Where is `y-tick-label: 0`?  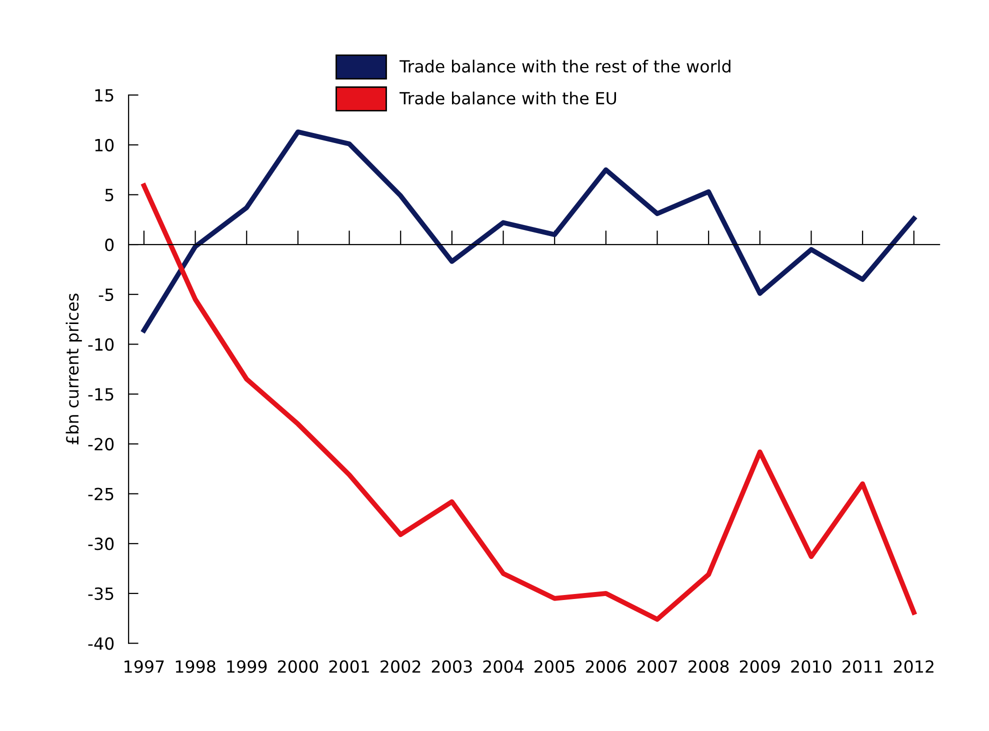
y-tick-label: 0 is located at coordinates (109, 245).